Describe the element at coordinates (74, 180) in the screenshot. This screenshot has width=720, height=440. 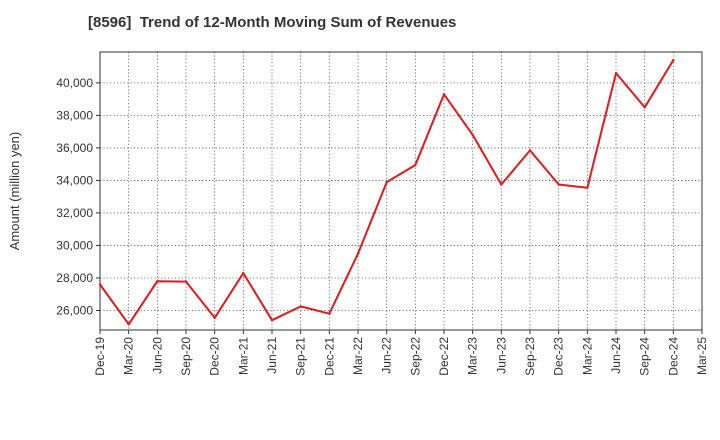
I see `y-tick-label: 34,000` at that location.